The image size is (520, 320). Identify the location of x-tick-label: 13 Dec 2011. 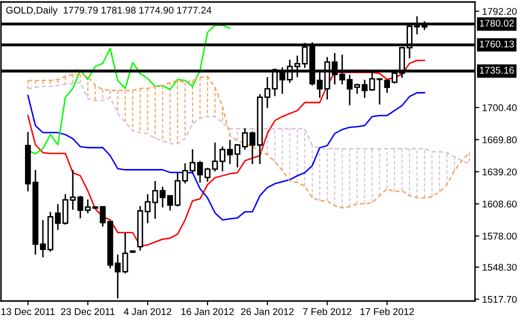
(28, 312).